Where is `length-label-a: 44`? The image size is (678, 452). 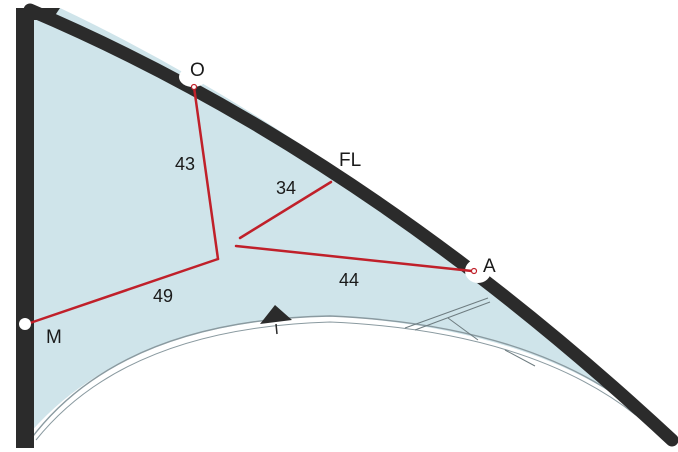 length-label-a: 44 is located at coordinates (349, 280).